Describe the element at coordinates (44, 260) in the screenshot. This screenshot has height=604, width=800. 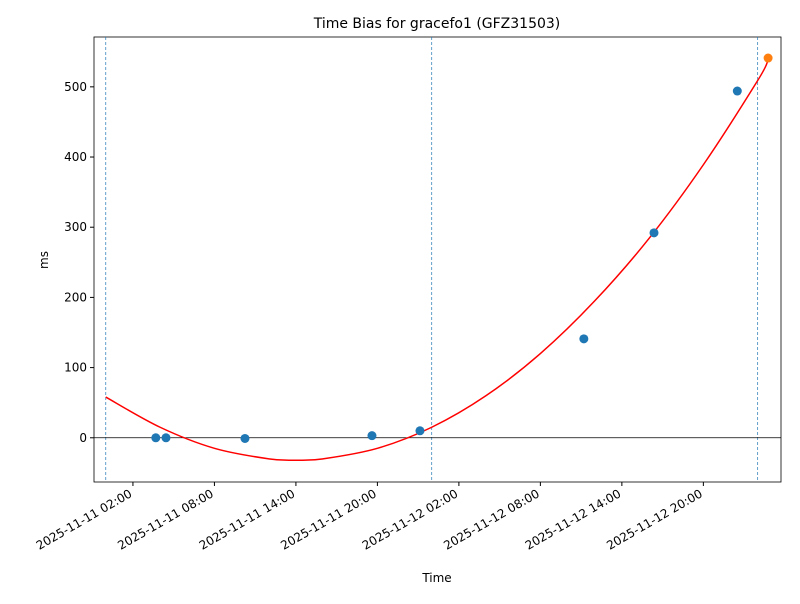
I see `y-axis-label: ms` at that location.